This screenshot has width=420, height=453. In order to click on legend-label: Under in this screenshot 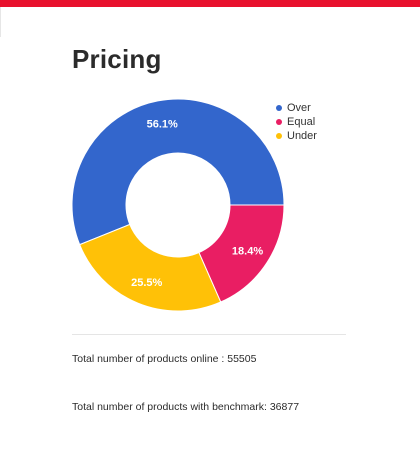, I will do `click(302, 136)`.